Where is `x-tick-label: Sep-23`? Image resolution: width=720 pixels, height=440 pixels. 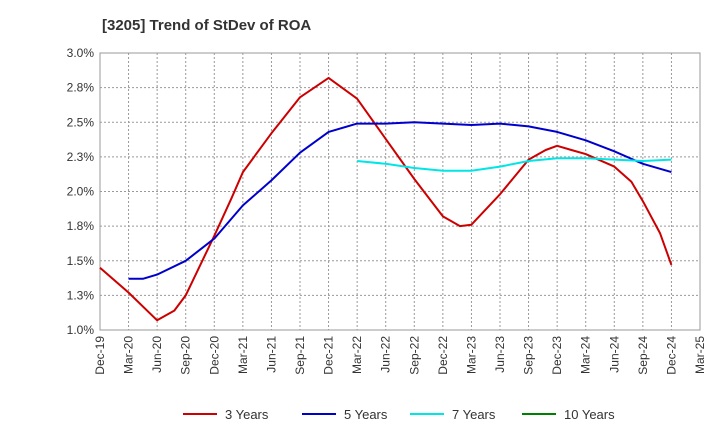 x-tick-label: Sep-23 is located at coordinates (529, 355).